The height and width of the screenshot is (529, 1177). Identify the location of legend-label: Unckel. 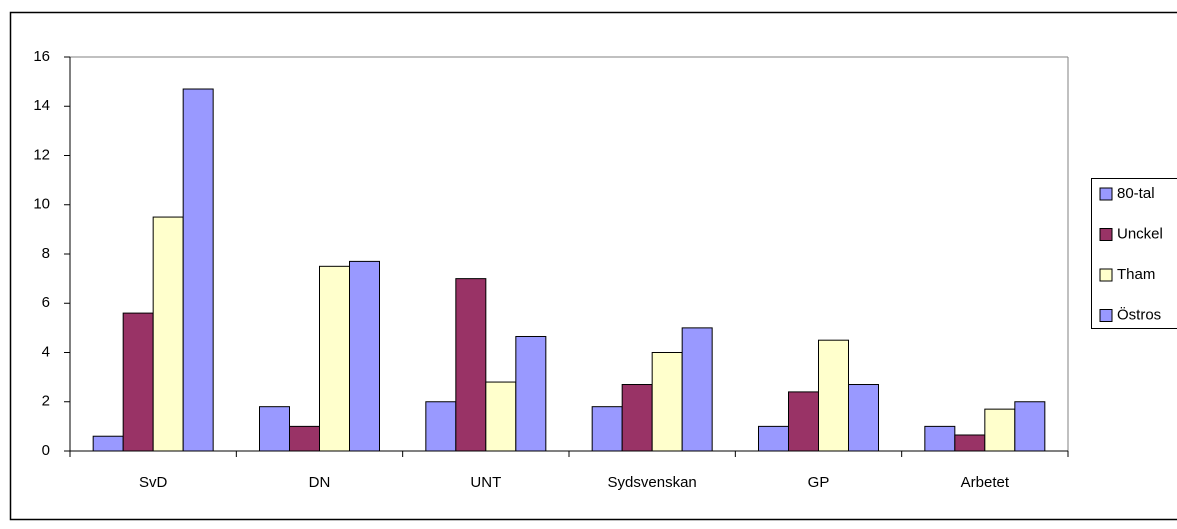
(1140, 233).